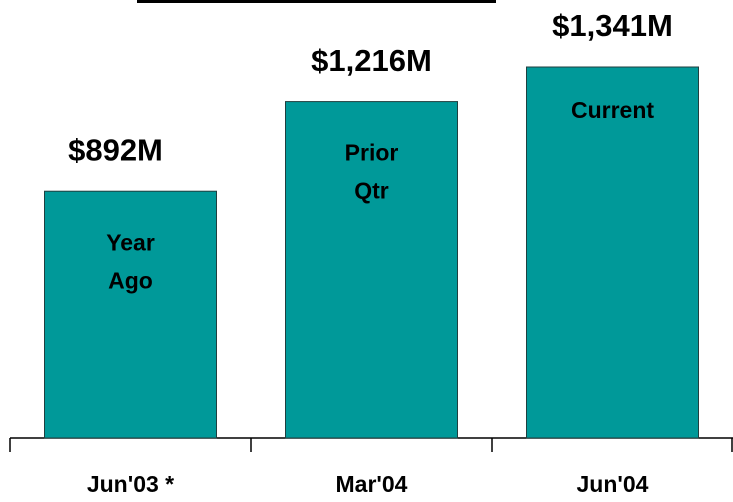 Image resolution: width=733 pixels, height=502 pixels. What do you see at coordinates (372, 153) in the screenshot?
I see `bar-label: Prior` at bounding box center [372, 153].